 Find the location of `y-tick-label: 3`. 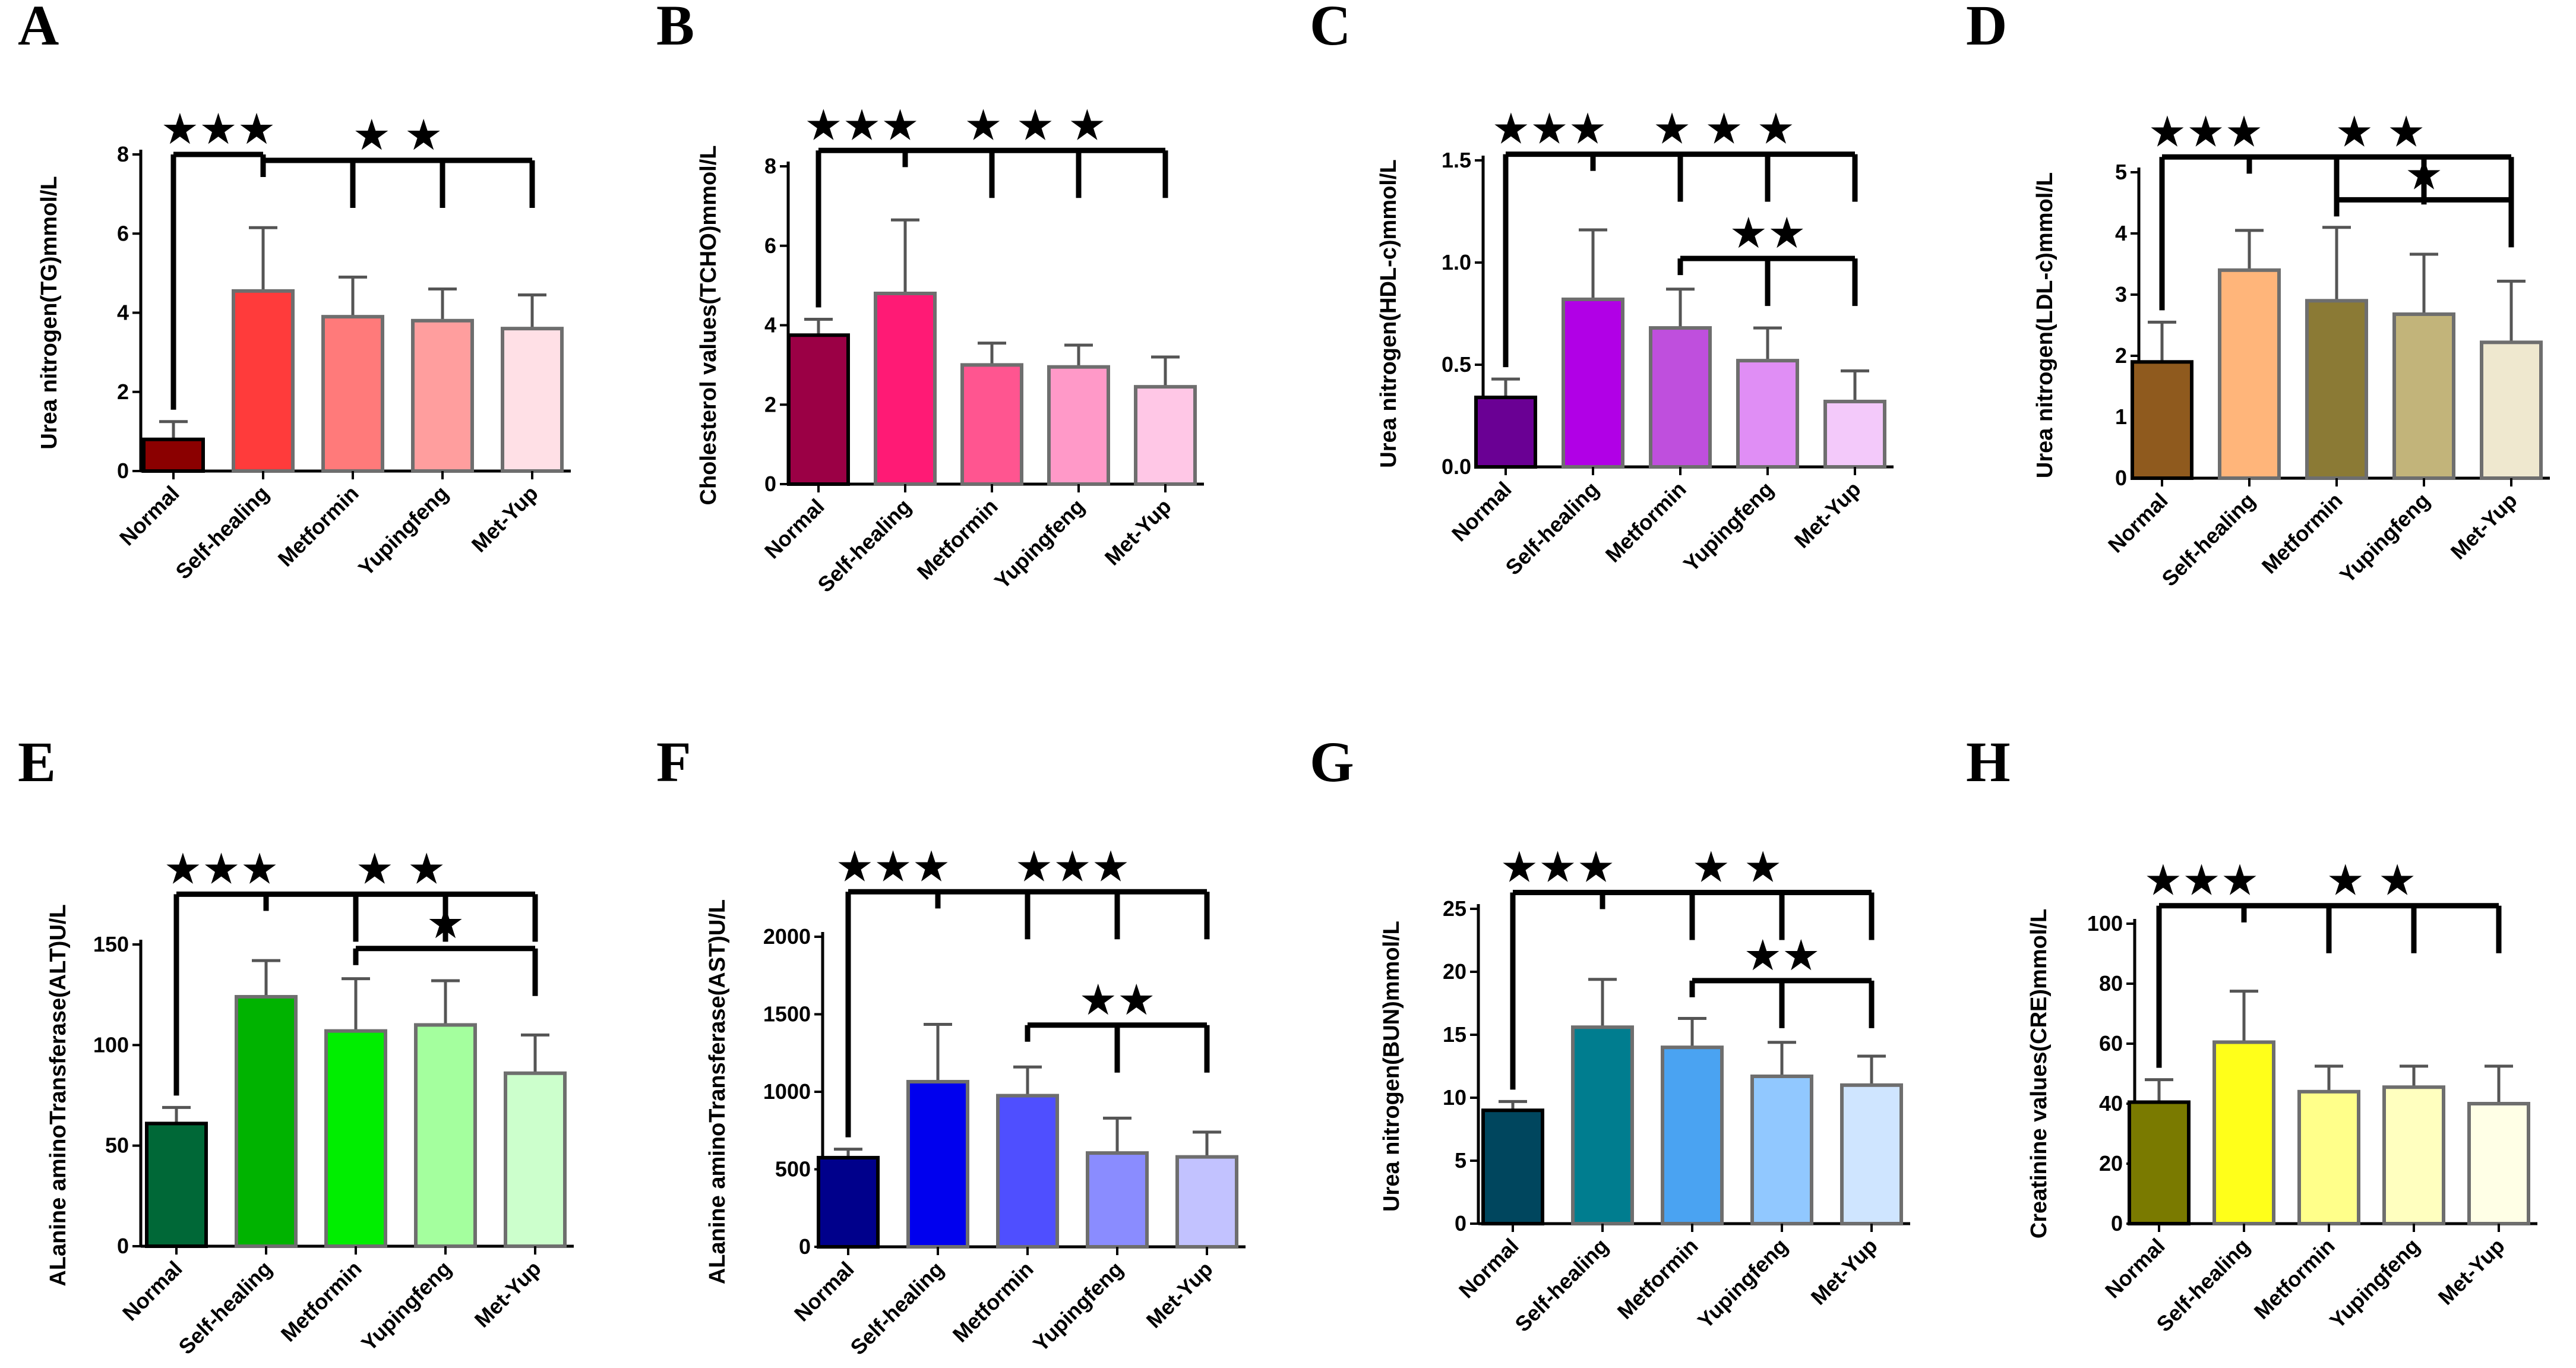

y-tick-label: 3 is located at coordinates (2121, 294).